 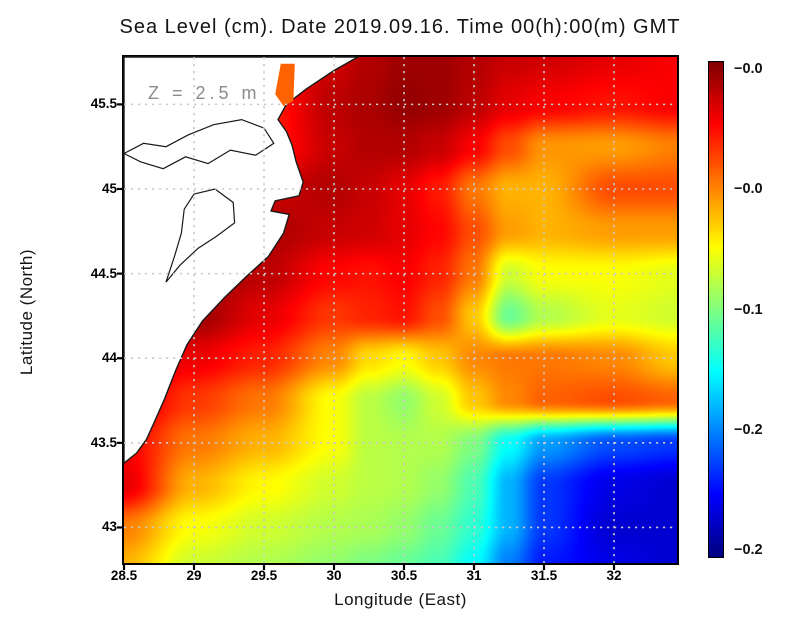 What do you see at coordinates (474, 575) in the screenshot?
I see `x-tick-label: 31` at bounding box center [474, 575].